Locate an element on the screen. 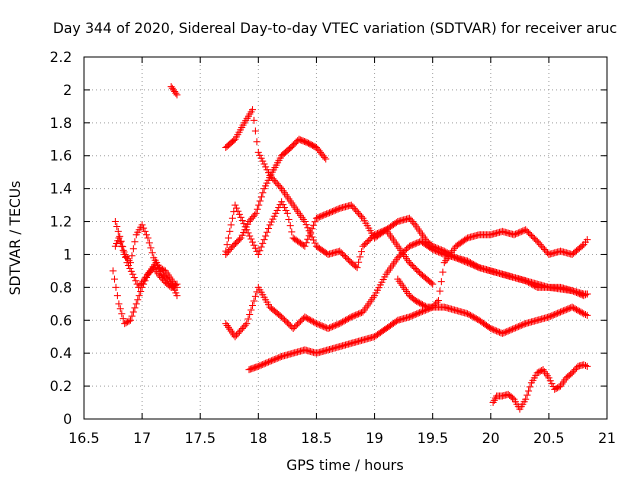 The image size is (640, 480). x-tick-label: 19 is located at coordinates (375, 439).